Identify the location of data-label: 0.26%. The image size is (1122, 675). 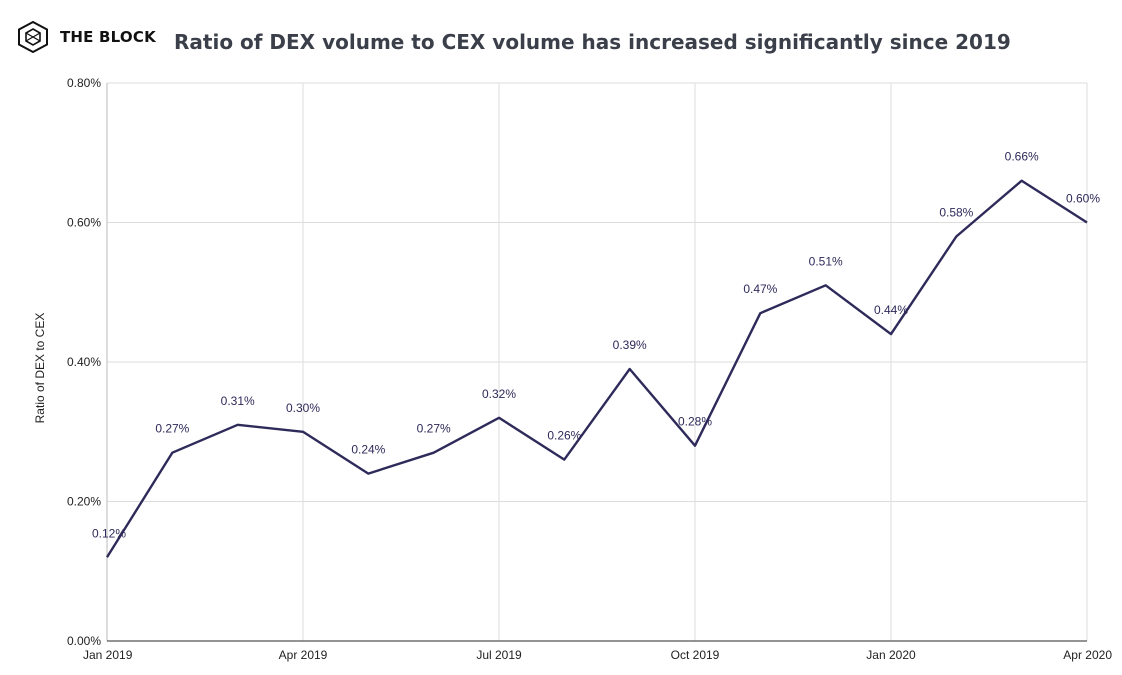
(564, 436).